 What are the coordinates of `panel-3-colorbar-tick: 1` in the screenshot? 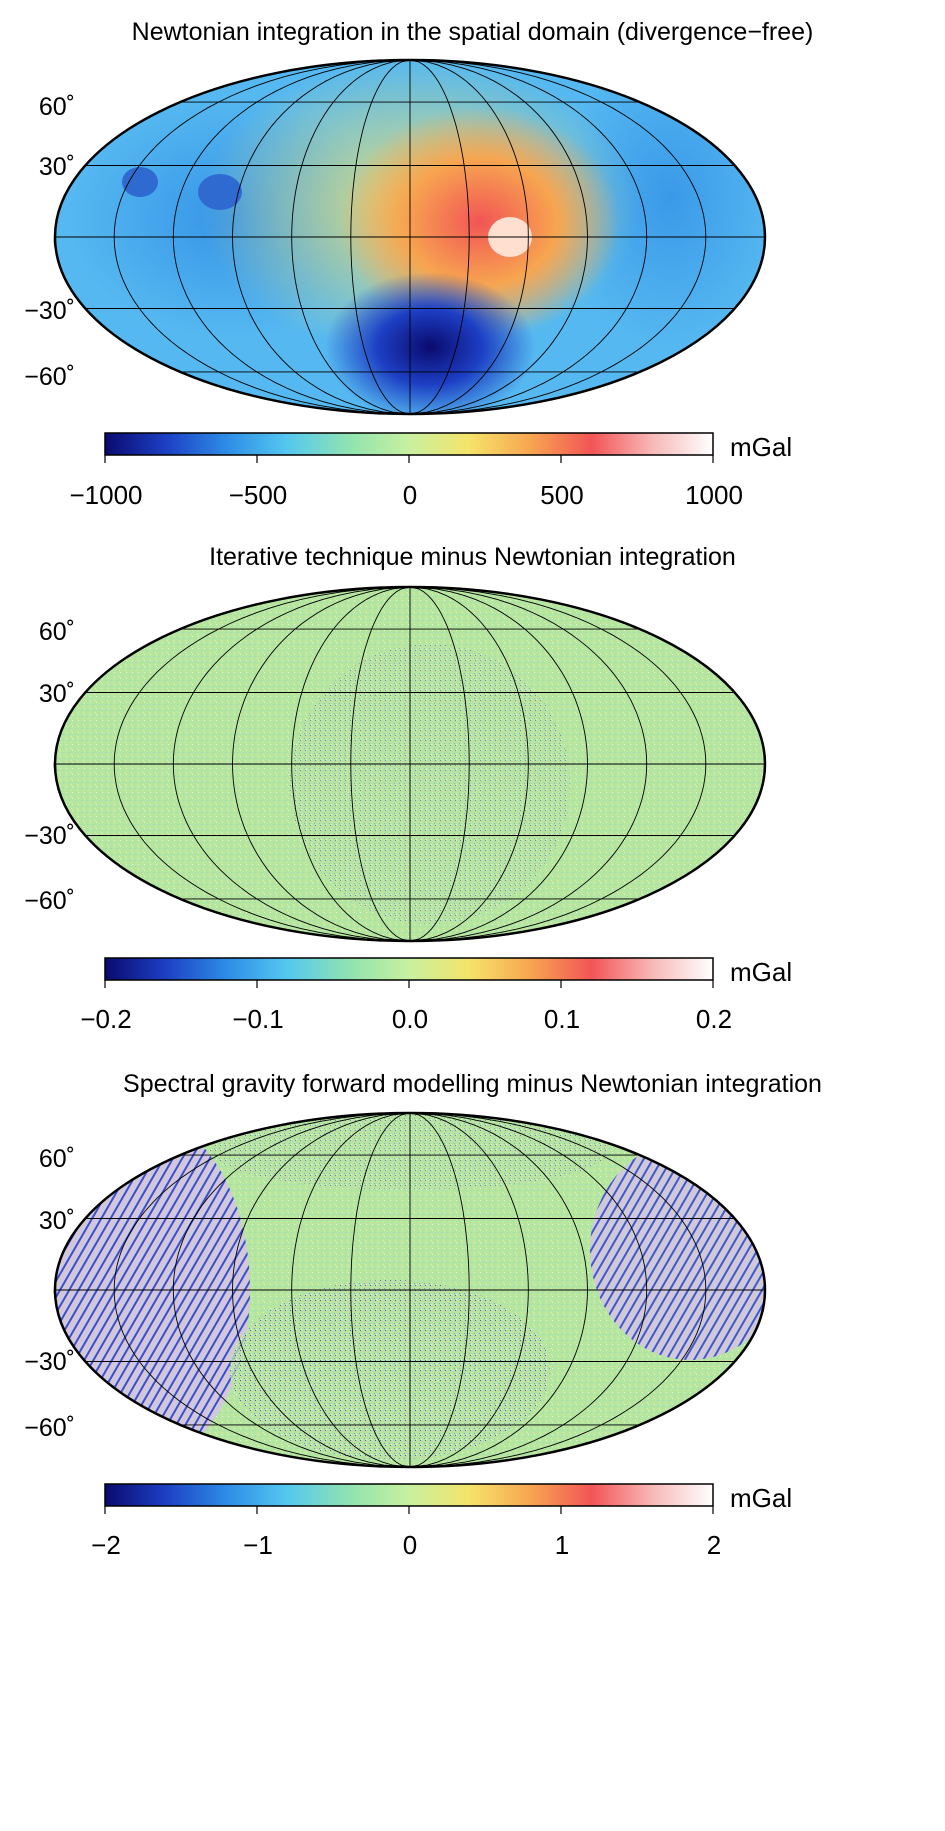 It's located at (562, 1545).